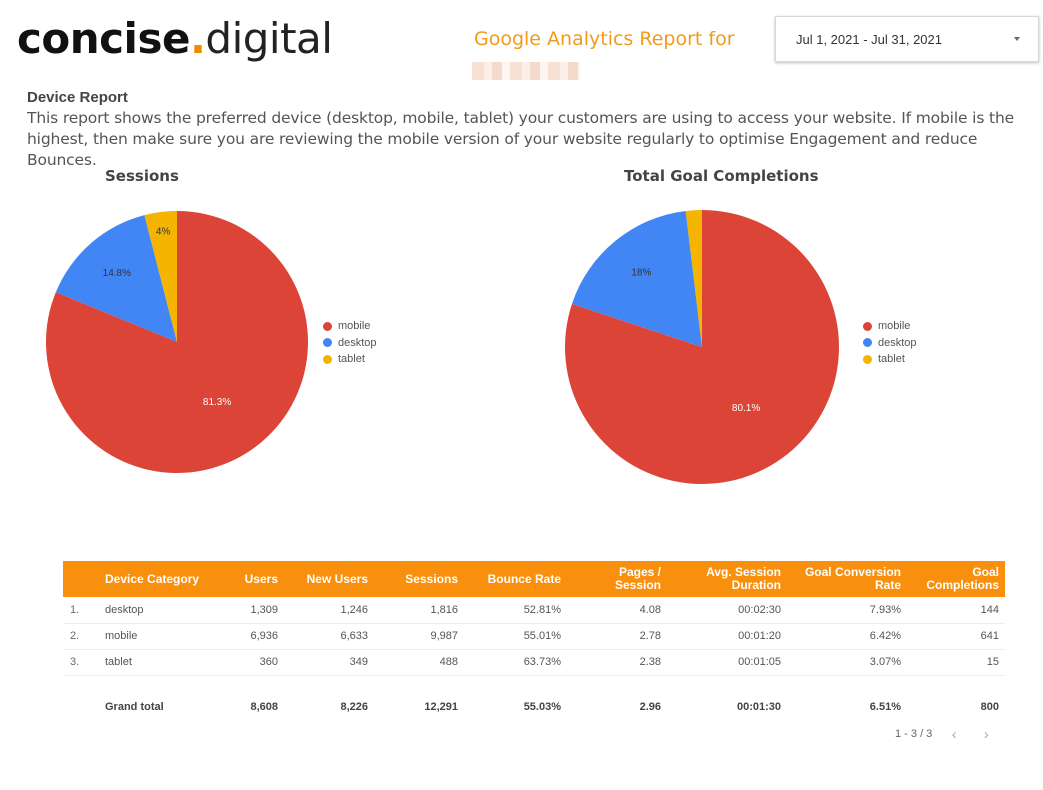 This screenshot has width=1043, height=790. I want to click on section-title: Device Report, so click(77, 97).